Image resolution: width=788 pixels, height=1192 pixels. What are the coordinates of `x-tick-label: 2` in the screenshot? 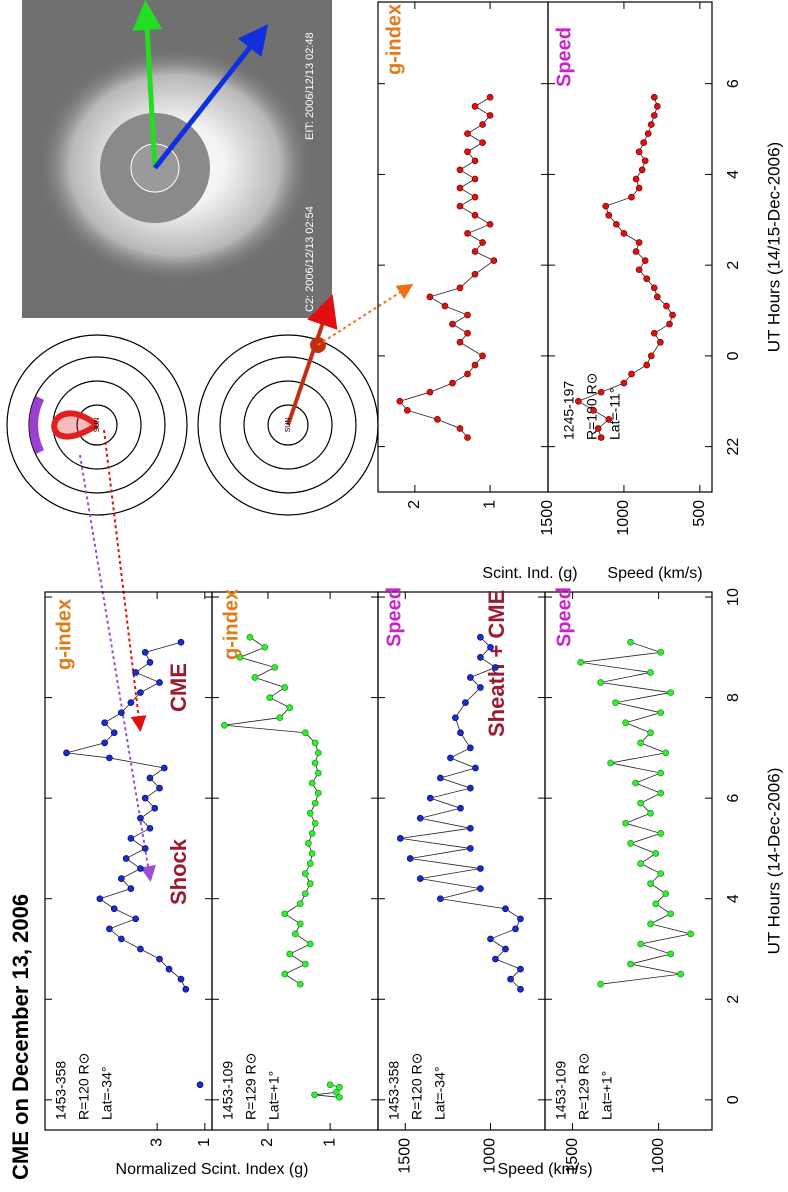 It's located at (733, 999).